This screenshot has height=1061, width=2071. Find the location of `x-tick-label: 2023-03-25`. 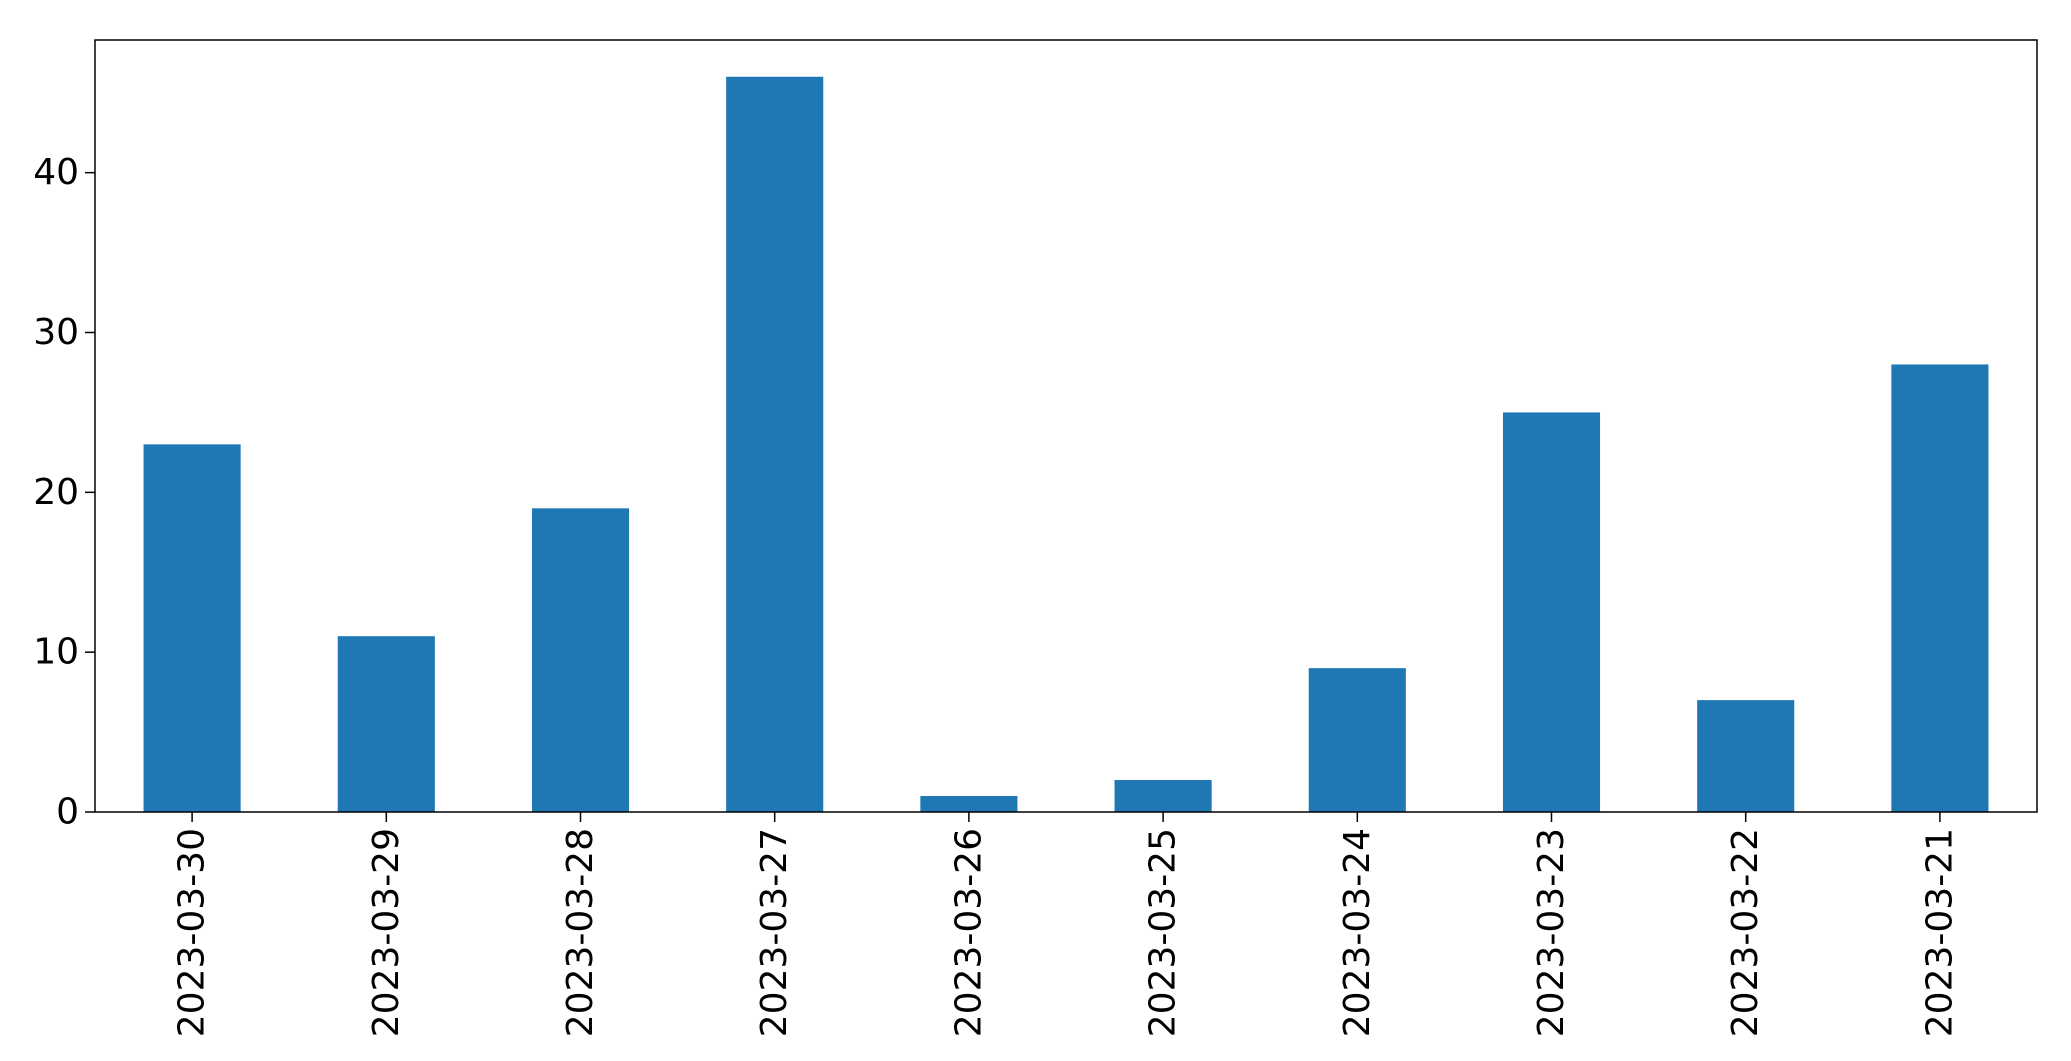

x-tick-label: 2023-03-25 is located at coordinates (1163, 932).